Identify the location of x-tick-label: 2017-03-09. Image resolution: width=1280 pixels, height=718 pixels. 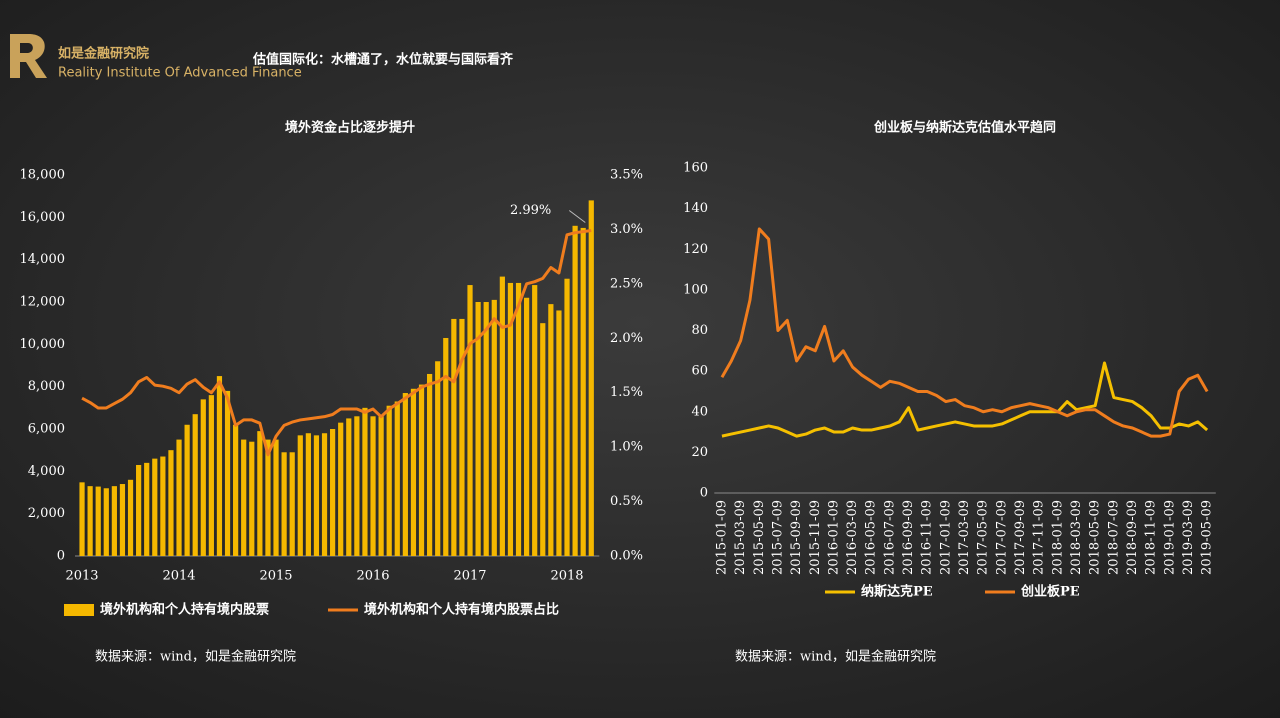
(964, 537).